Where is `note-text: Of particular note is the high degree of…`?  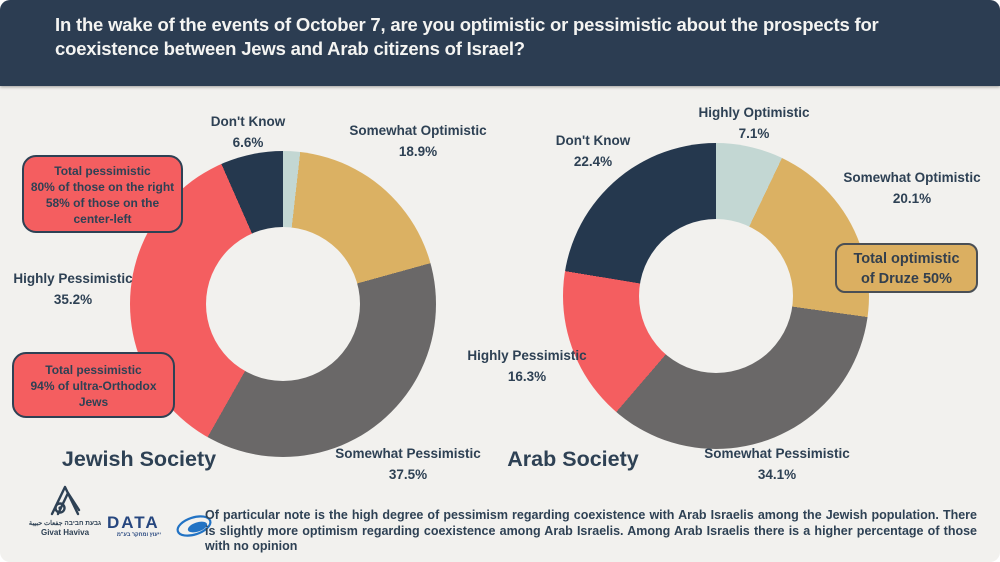
note-text: Of particular note is the high degree of… is located at coordinates (591, 530).